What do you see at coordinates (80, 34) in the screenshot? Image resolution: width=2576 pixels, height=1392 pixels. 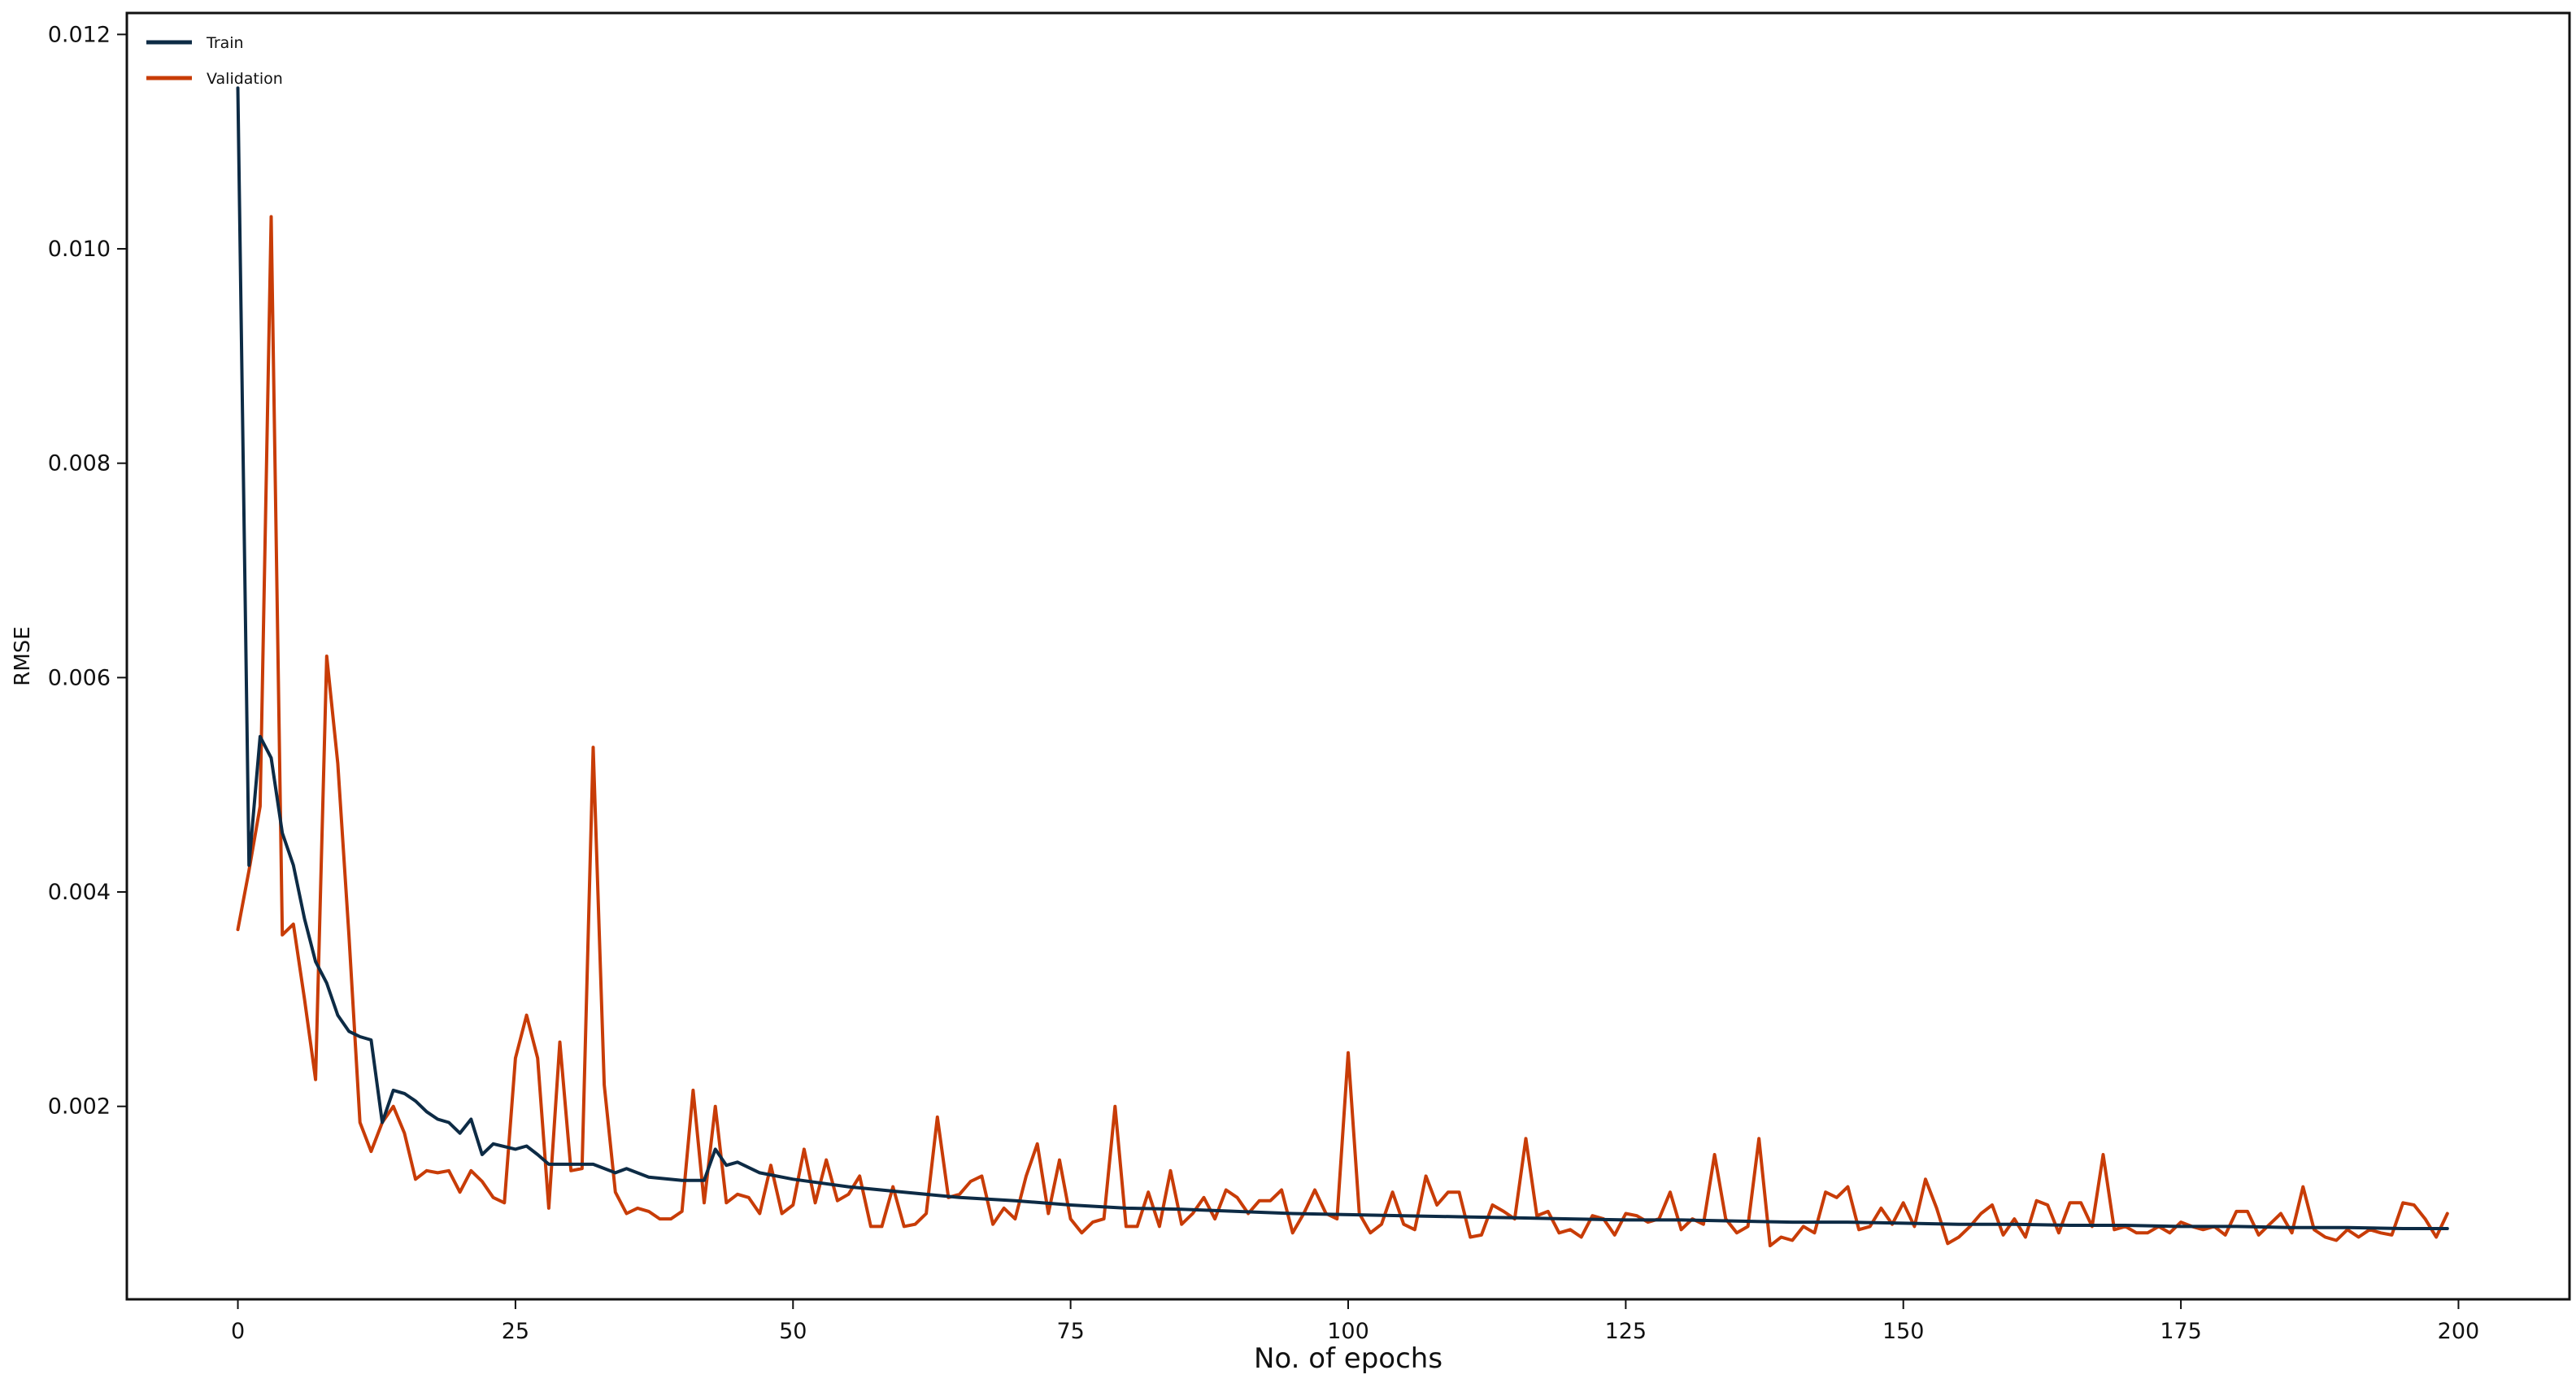 I see `y-tick-label: 0.012` at bounding box center [80, 34].